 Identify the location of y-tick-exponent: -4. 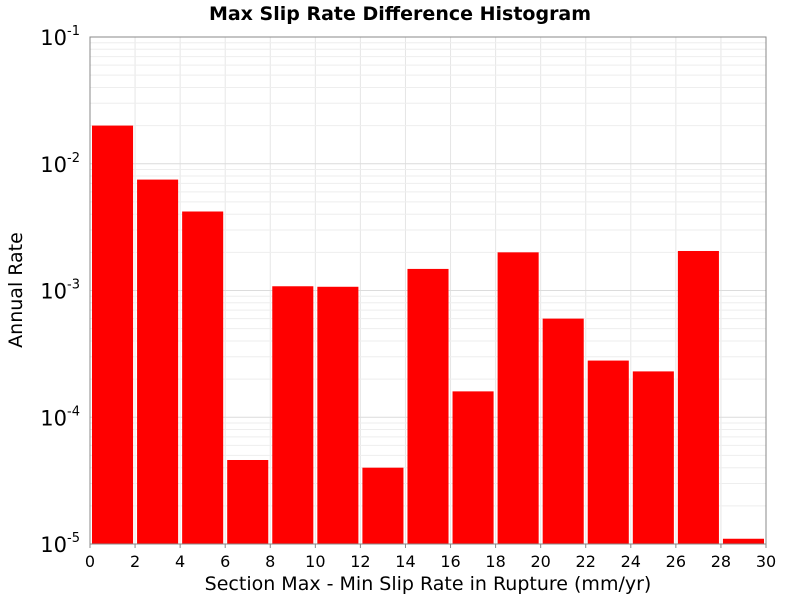
(73, 411).